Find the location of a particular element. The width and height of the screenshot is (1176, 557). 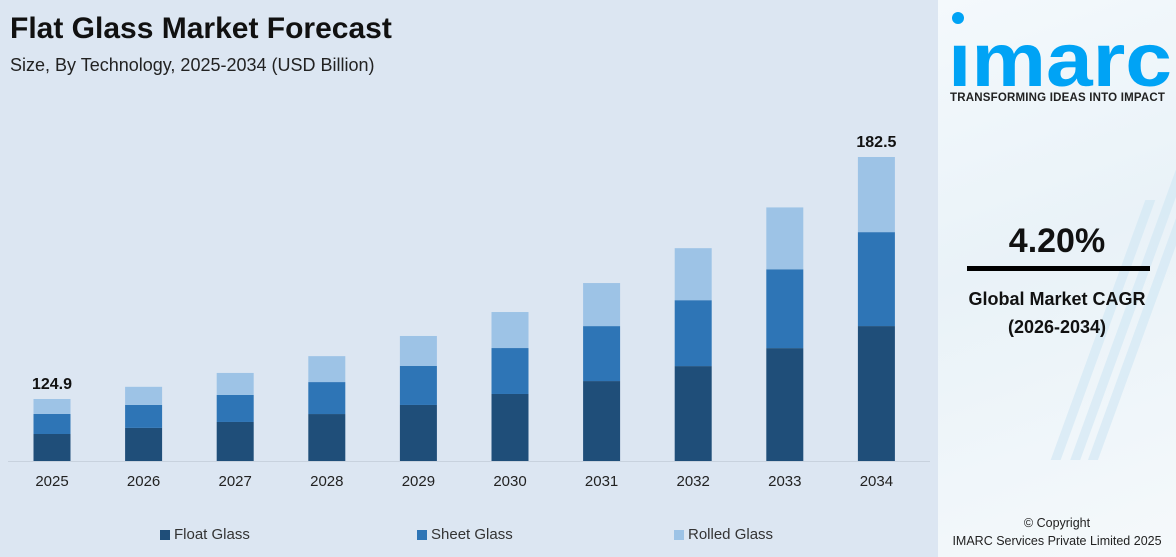

x-tick-label: 2026 is located at coordinates (143, 481).